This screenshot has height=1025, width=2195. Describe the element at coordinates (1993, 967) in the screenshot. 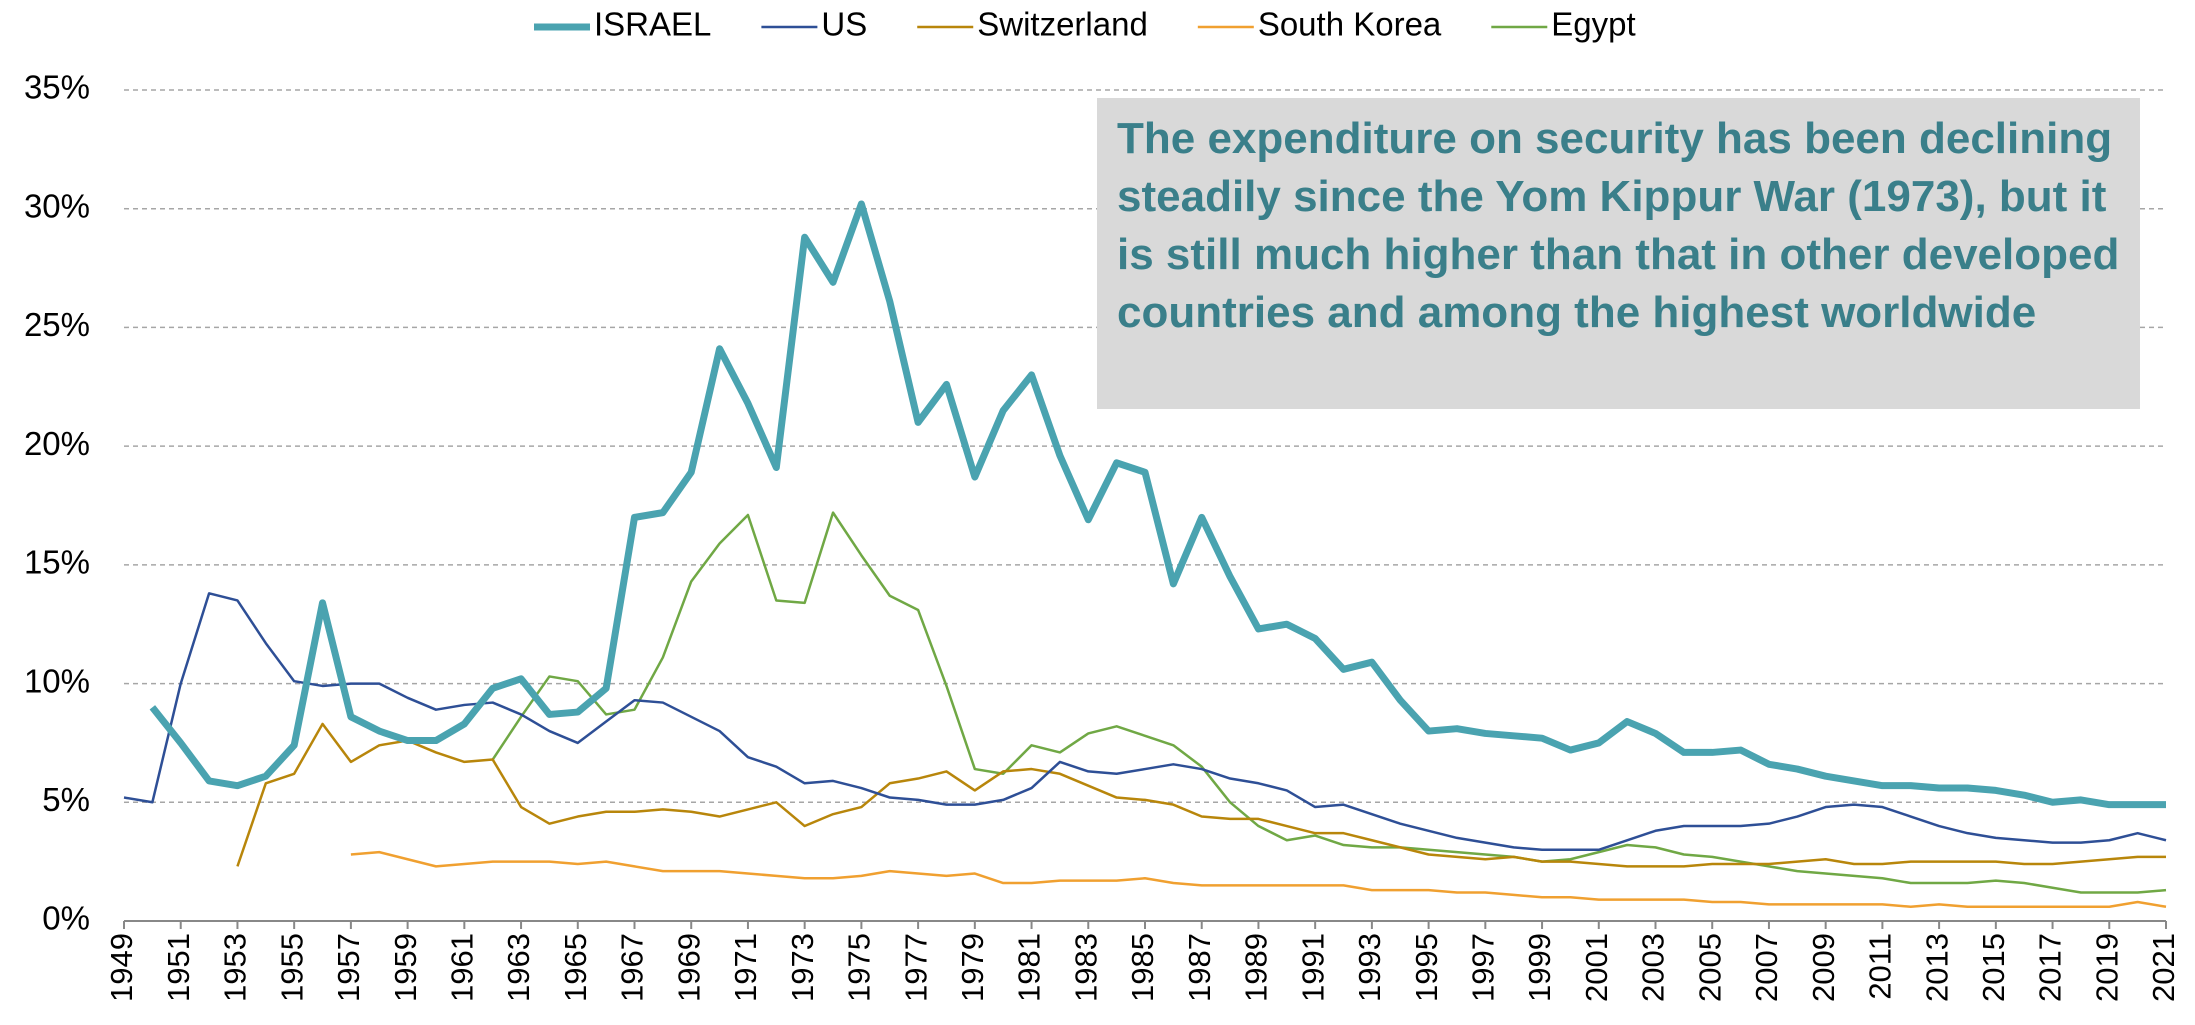

I see `x-tick-label: 2015` at that location.